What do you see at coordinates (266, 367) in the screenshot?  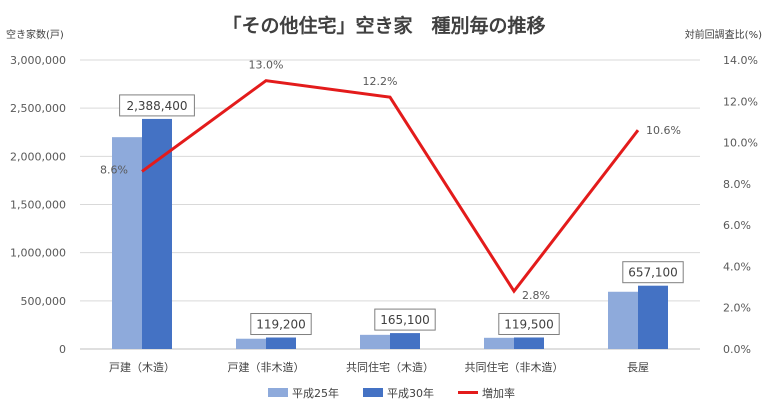 I see `category-label: 戸建（非木造）` at bounding box center [266, 367].